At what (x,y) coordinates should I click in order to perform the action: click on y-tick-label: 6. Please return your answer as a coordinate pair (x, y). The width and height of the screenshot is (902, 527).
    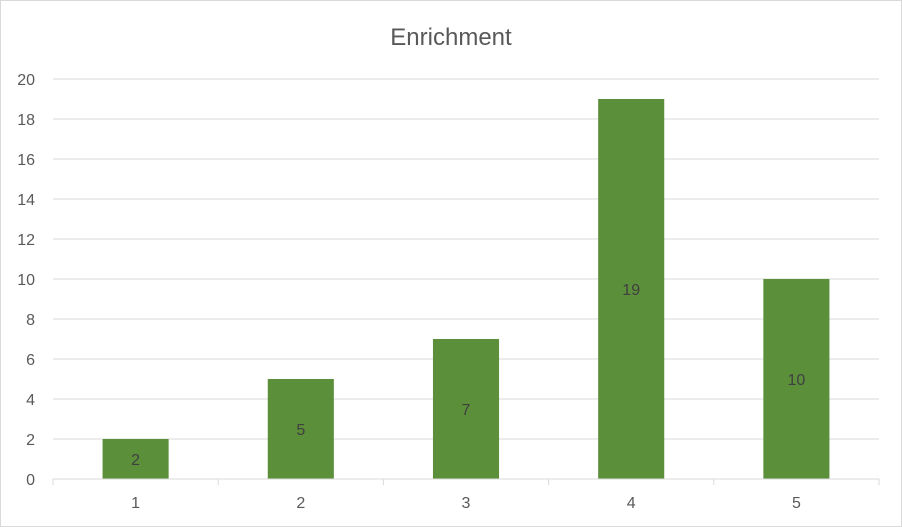
    Looking at the image, I should click on (30, 360).